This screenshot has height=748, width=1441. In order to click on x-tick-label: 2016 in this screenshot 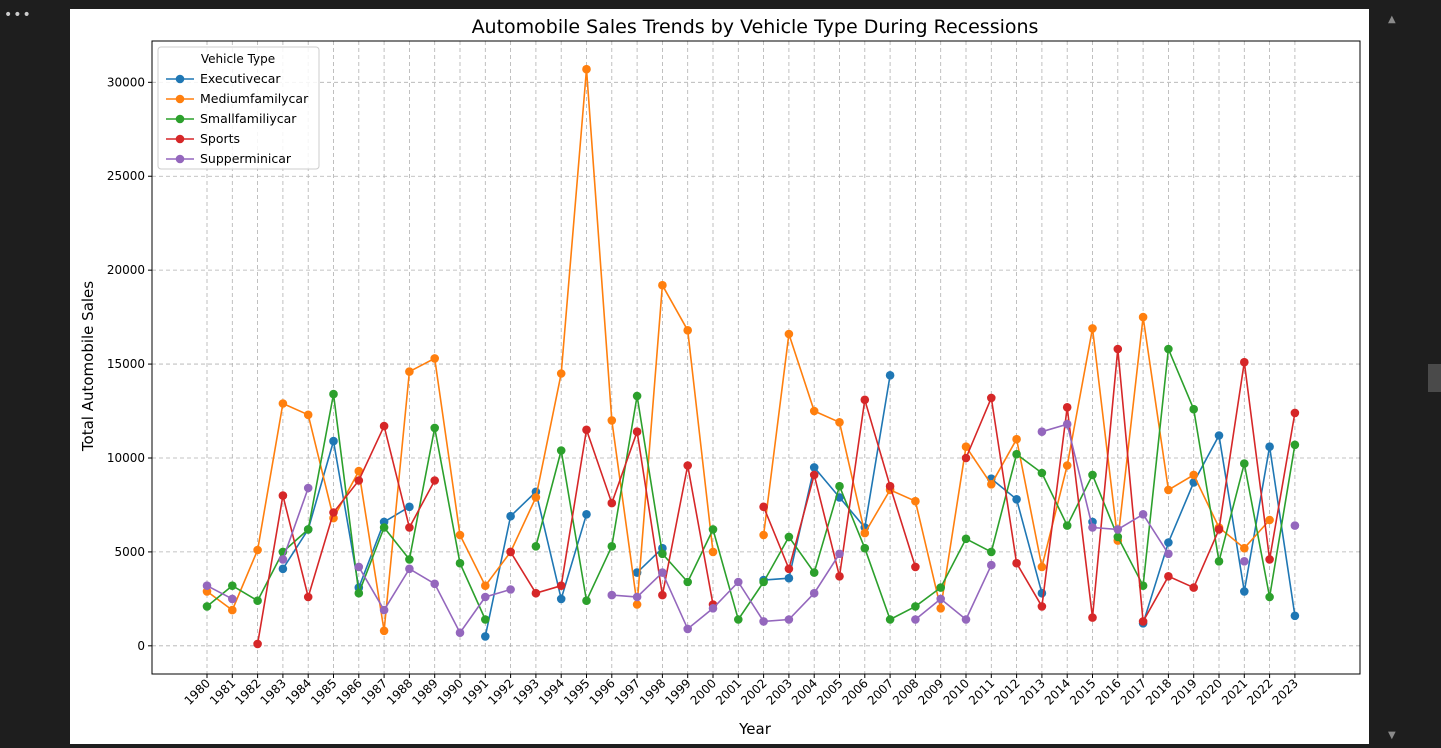, I will do `click(1107, 691)`.